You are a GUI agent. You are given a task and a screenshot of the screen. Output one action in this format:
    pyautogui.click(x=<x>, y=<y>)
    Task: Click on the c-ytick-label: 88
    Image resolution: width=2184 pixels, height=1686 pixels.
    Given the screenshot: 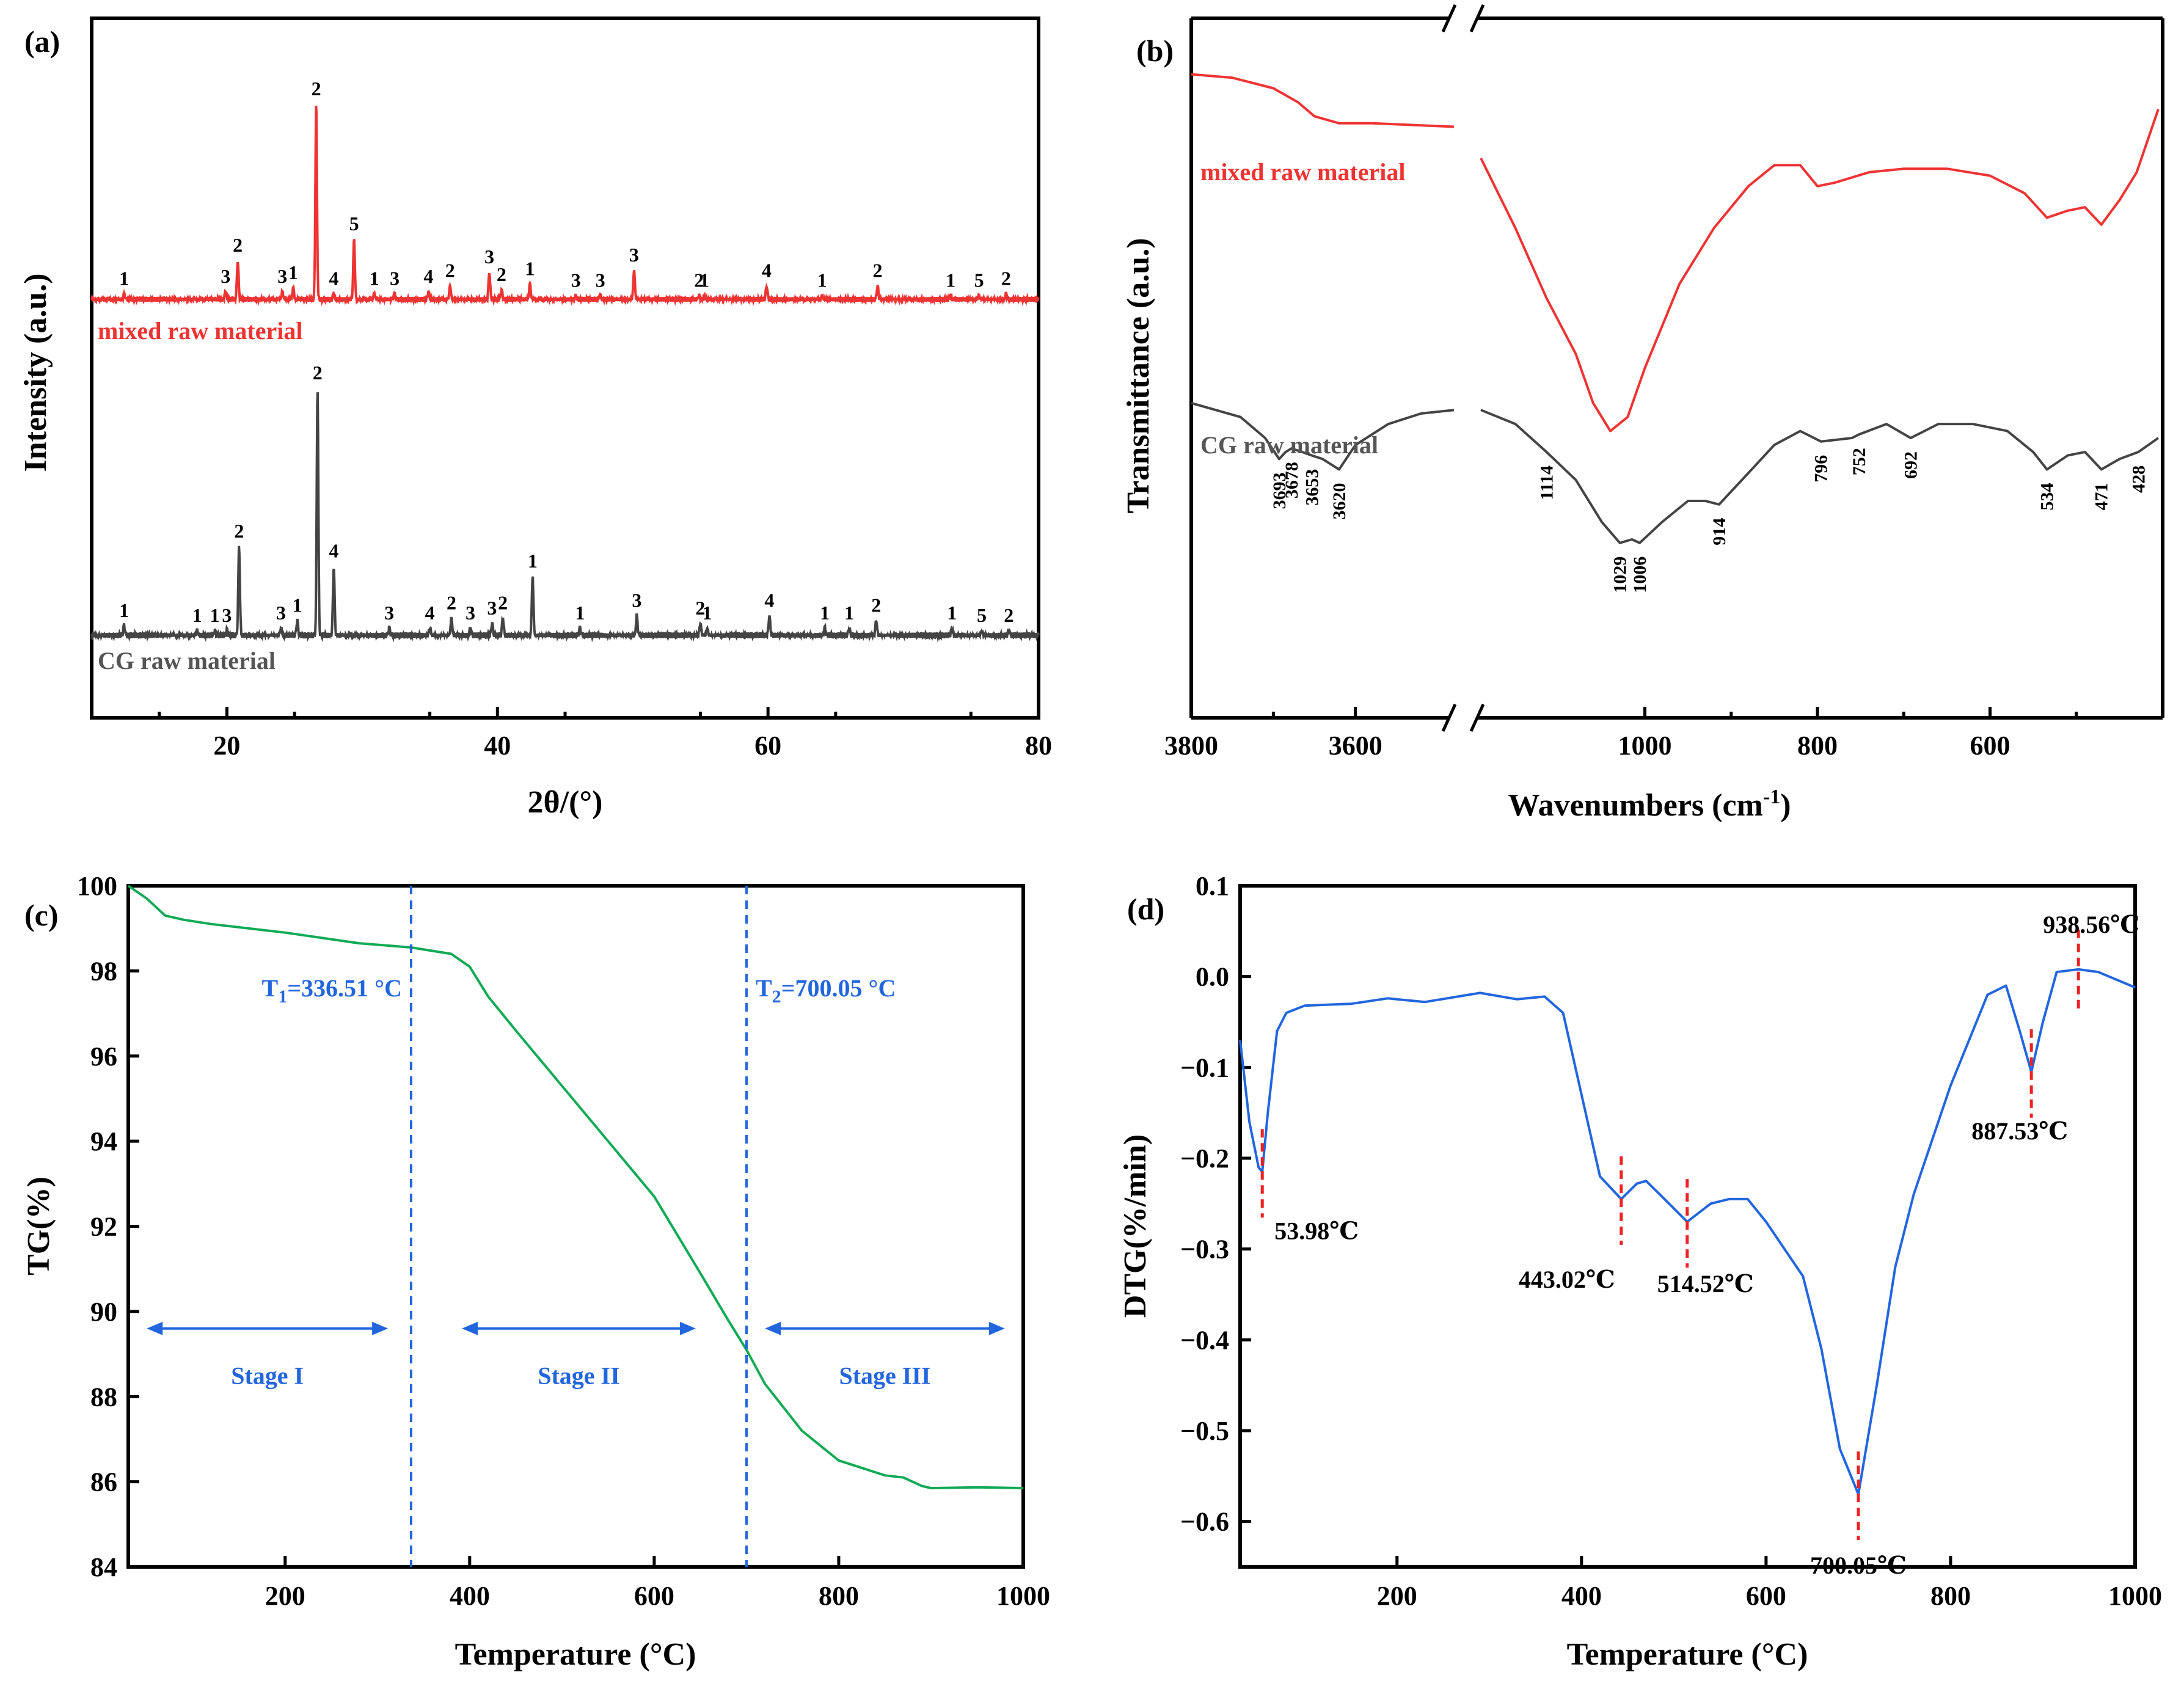 What is the action you would take?
    pyautogui.click(x=104, y=1397)
    